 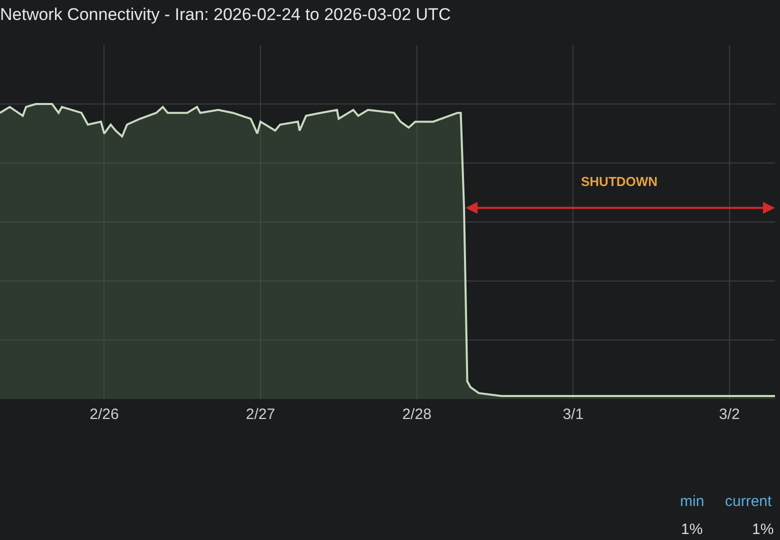 I want to click on x-tick-label: 2/26, so click(x=104, y=414).